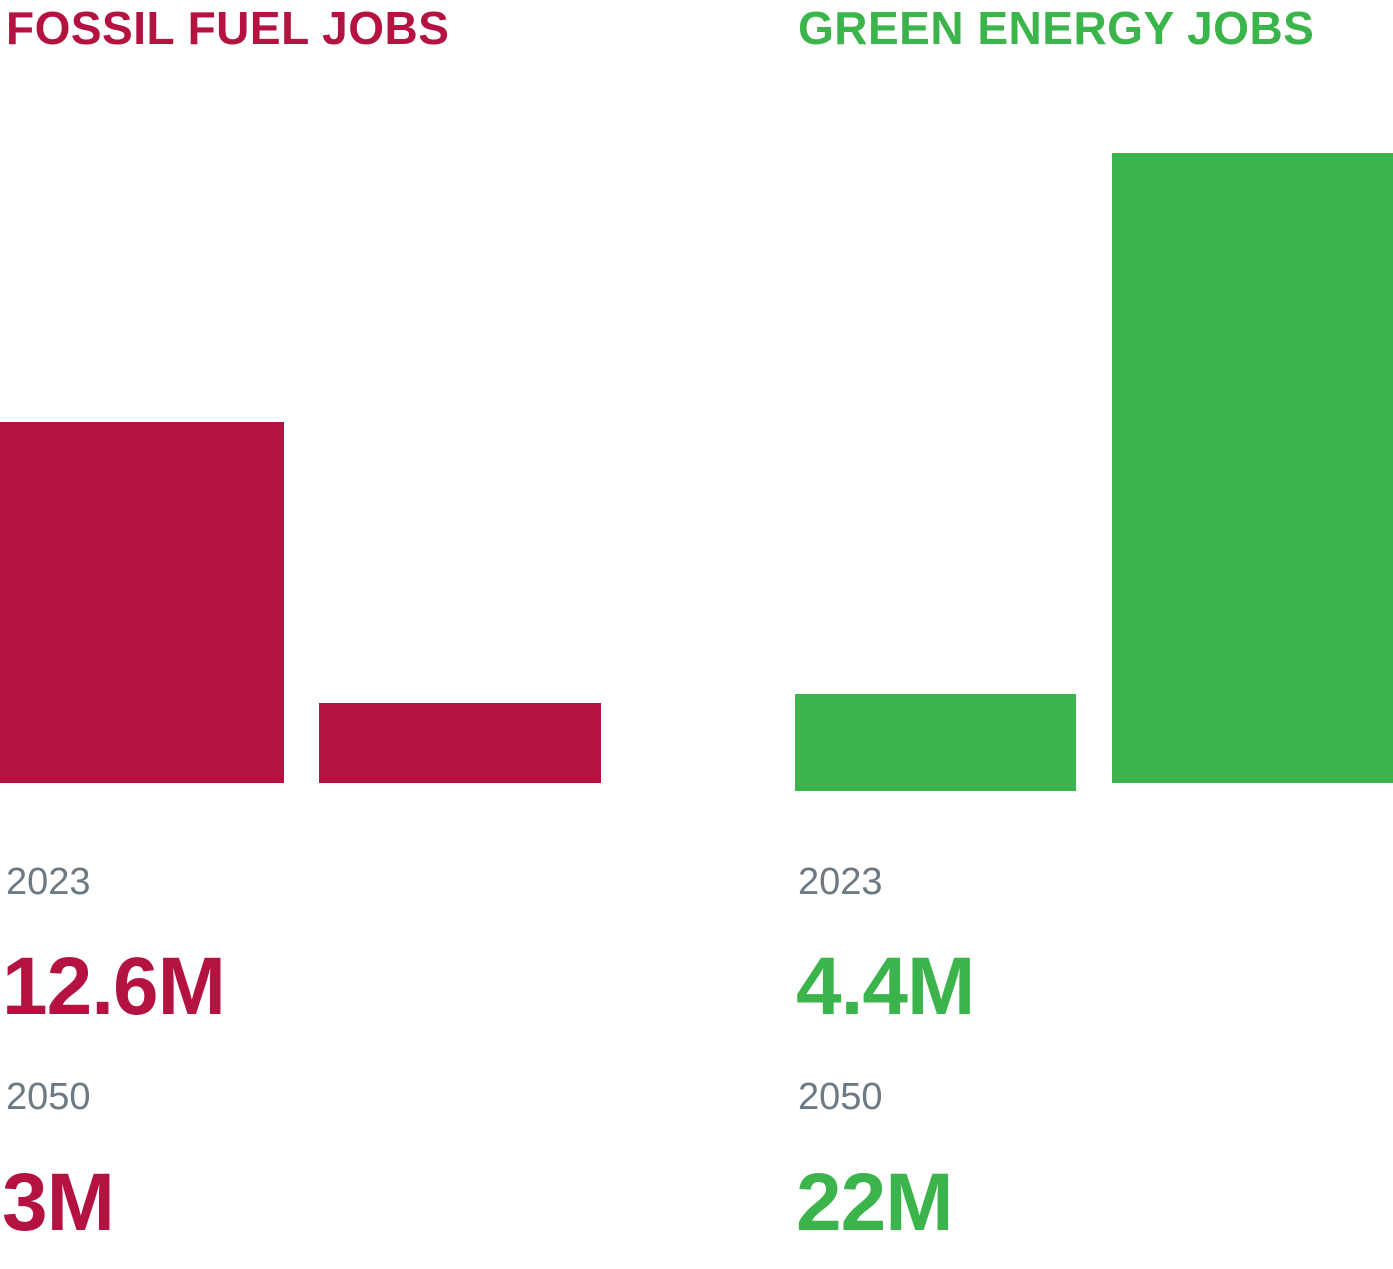 The height and width of the screenshot is (1269, 1393). What do you see at coordinates (48, 1097) in the screenshot?
I see `fossil-year-2050: 2050` at bounding box center [48, 1097].